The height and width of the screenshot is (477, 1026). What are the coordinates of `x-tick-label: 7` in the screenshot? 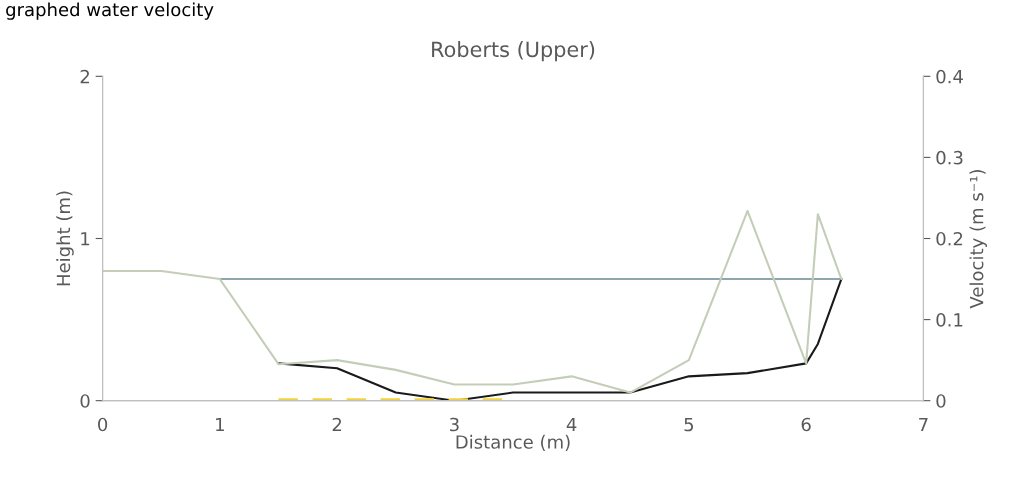 It's located at (923, 424).